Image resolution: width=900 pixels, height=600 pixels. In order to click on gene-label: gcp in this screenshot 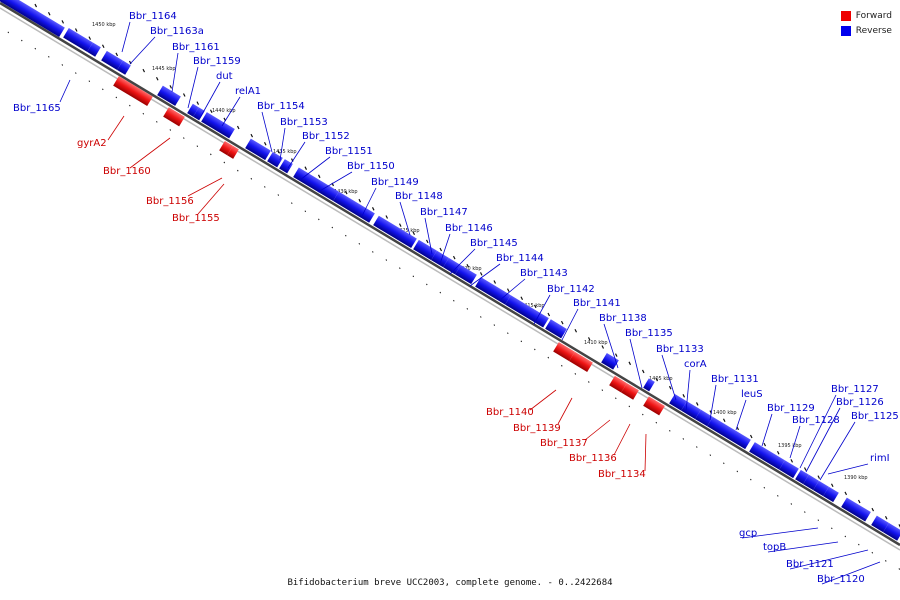, I will do `click(748, 533)`.